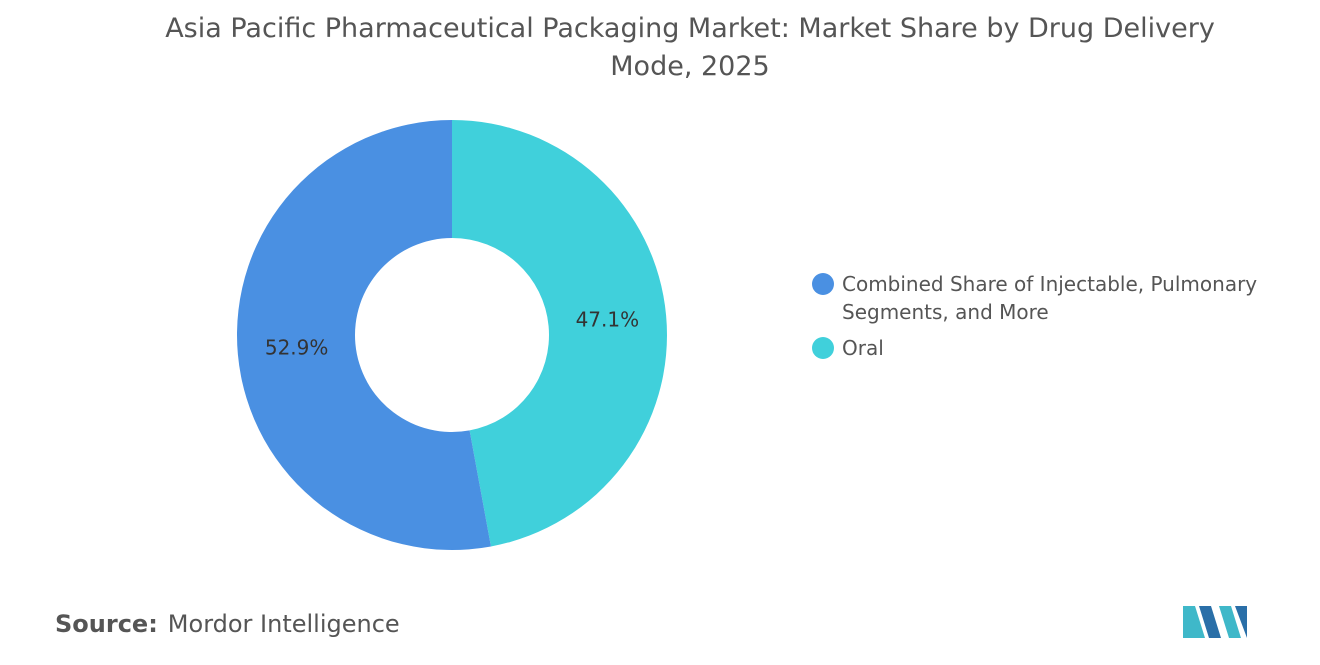 The width and height of the screenshot is (1320, 665). What do you see at coordinates (1047, 348) in the screenshot?
I see `legend-item: Oral` at bounding box center [1047, 348].